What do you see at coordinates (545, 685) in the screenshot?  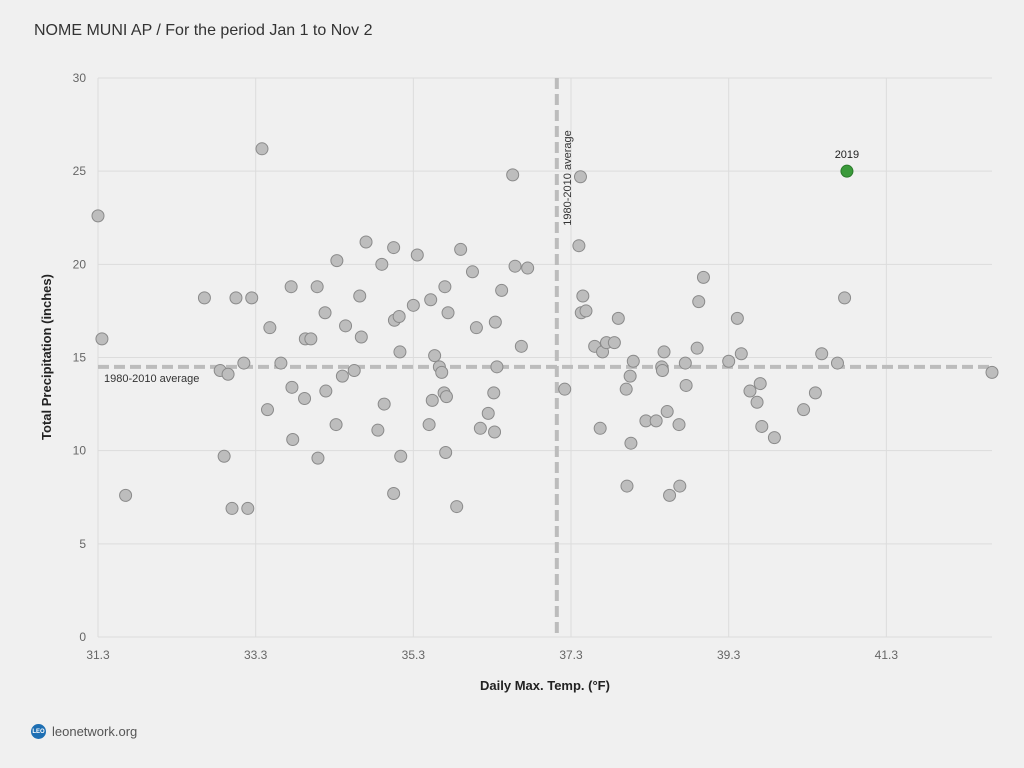 I see `x-axis-label: Daily Max. Temp. (°F)` at bounding box center [545, 685].